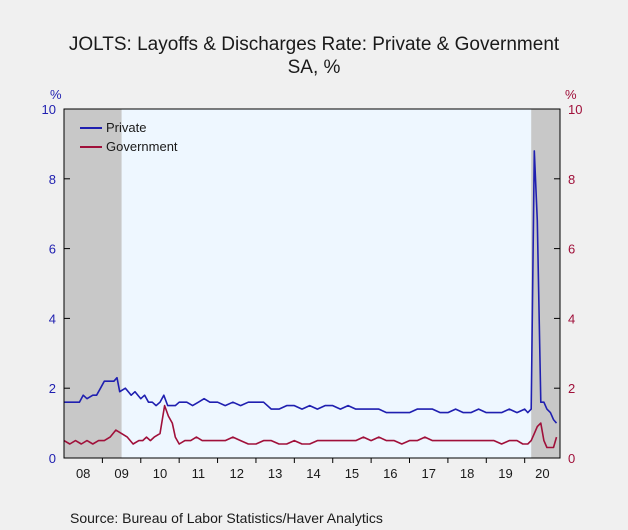  Describe the element at coordinates (352, 473) in the screenshot. I see `x-tick-label: 15` at that location.